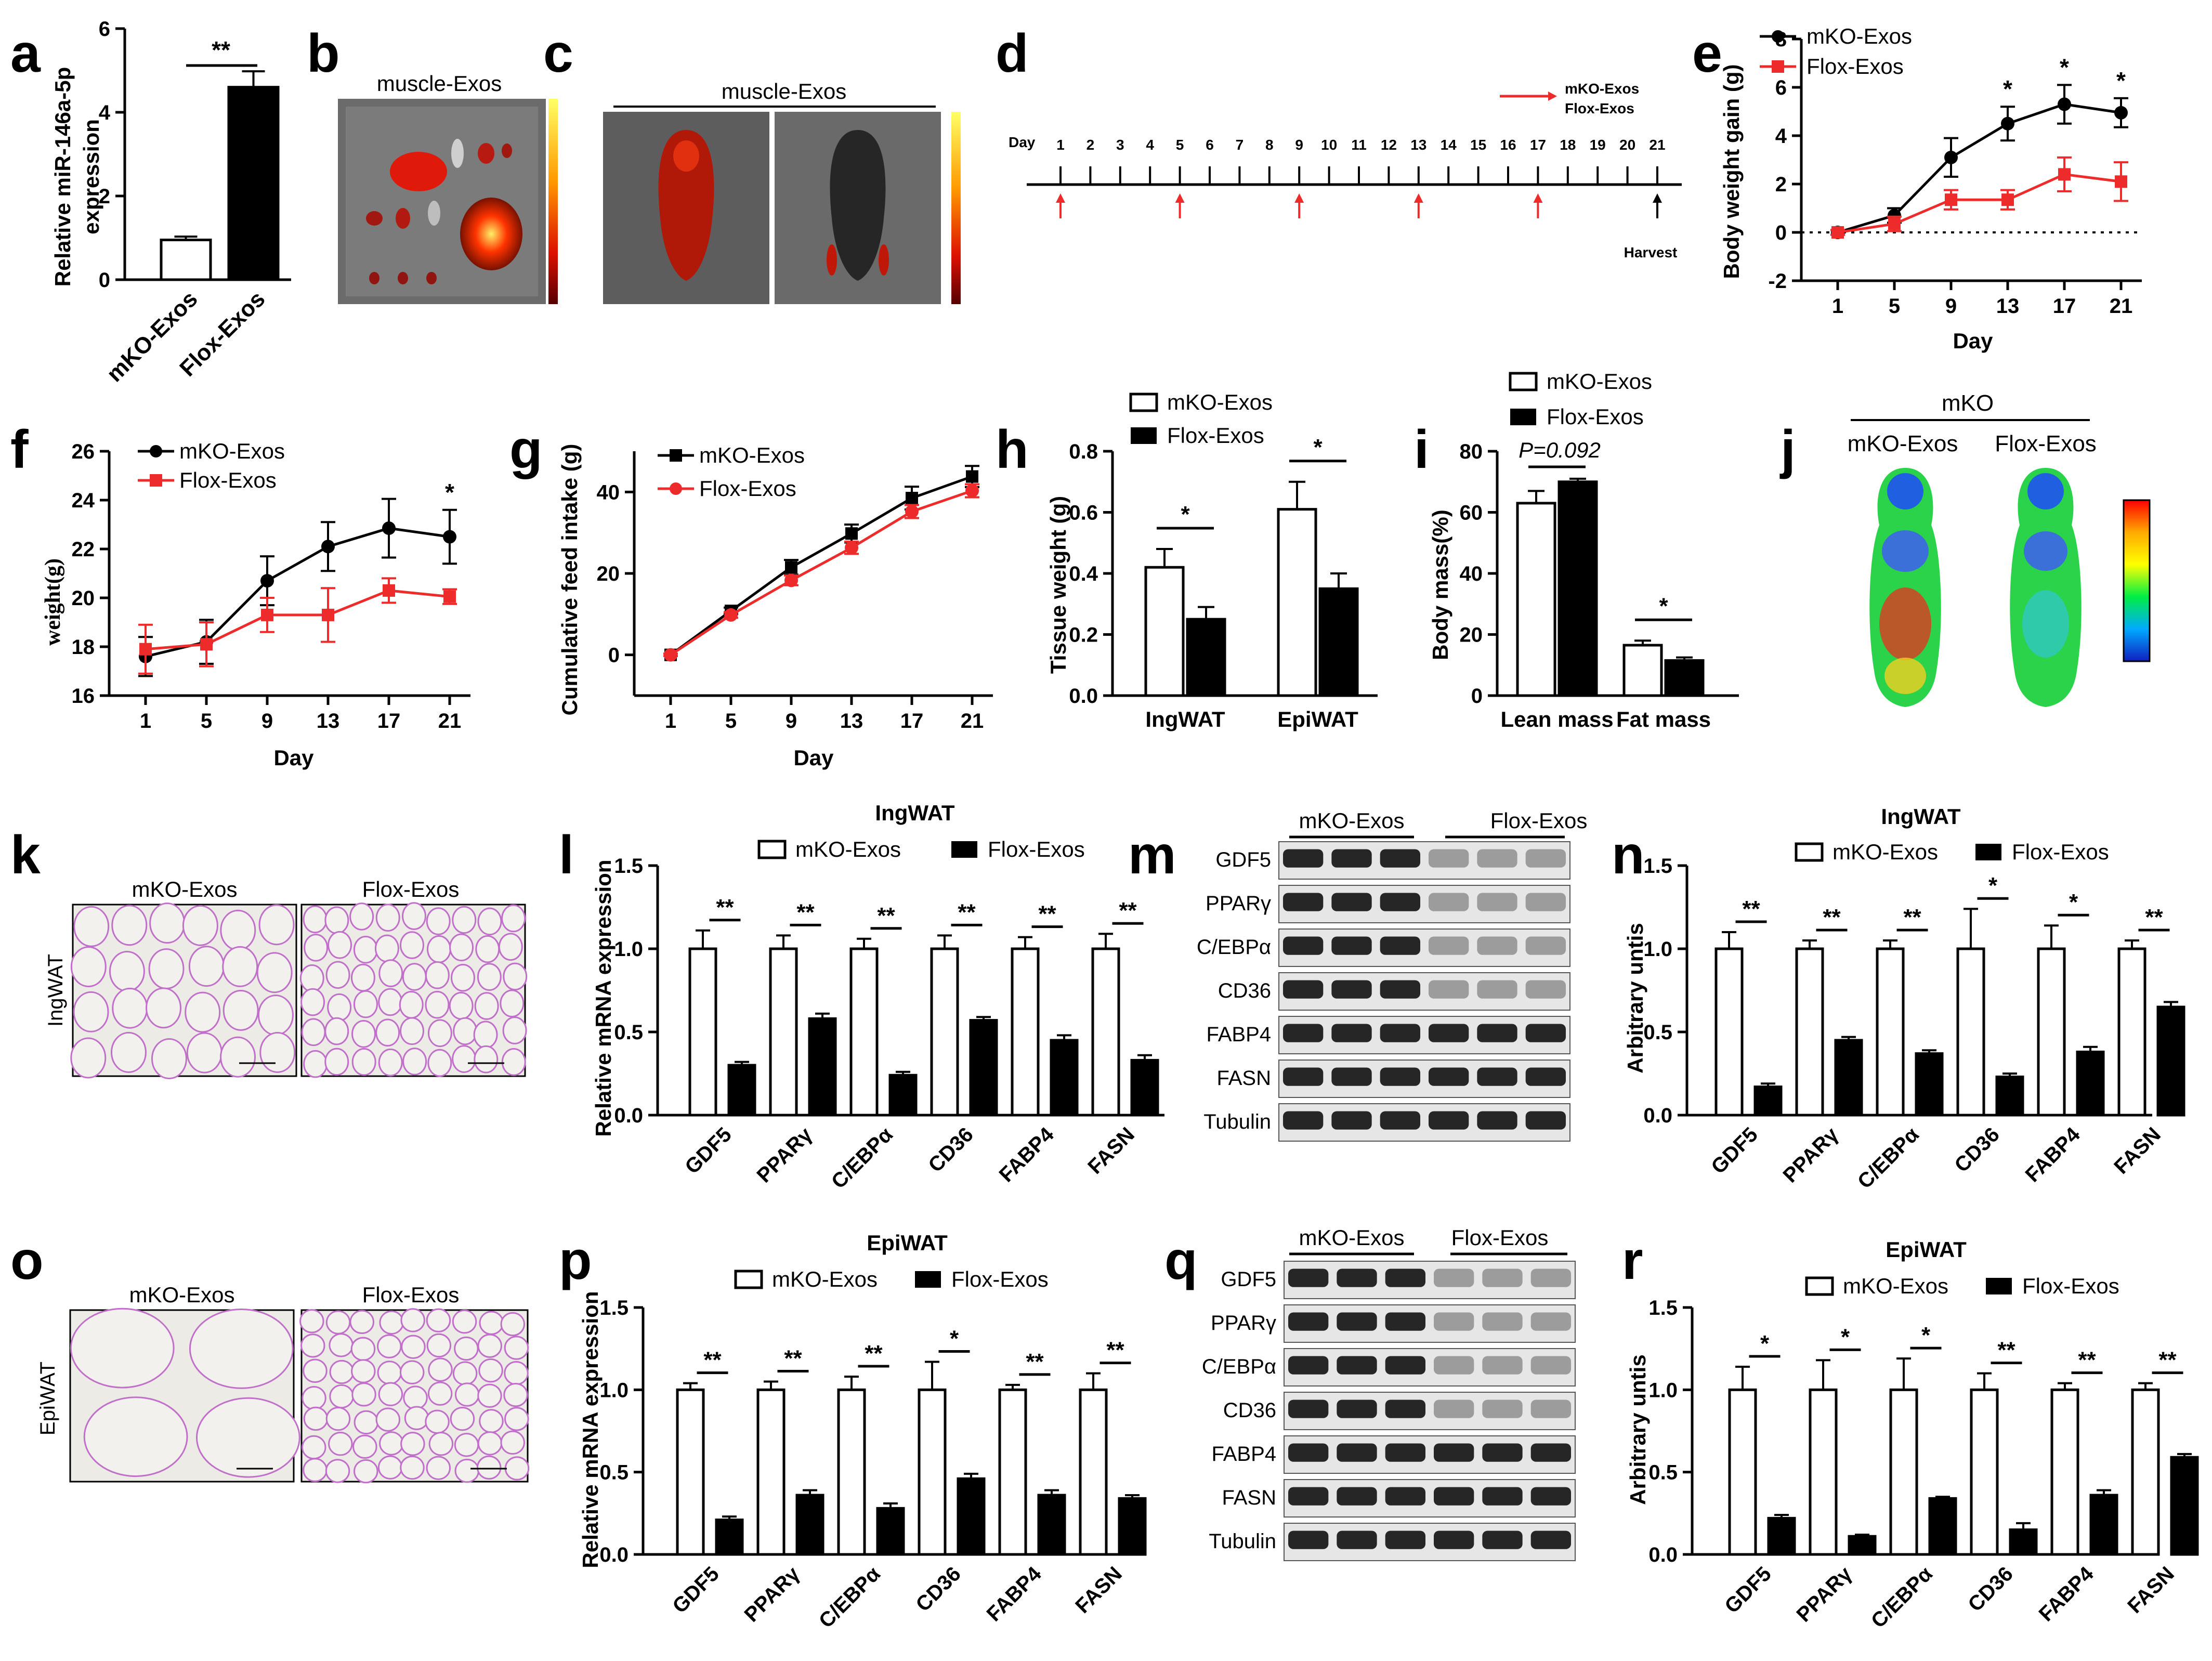  What do you see at coordinates (928, 1279) in the screenshot?
I see `p-legend-swatch-flox` at bounding box center [928, 1279].